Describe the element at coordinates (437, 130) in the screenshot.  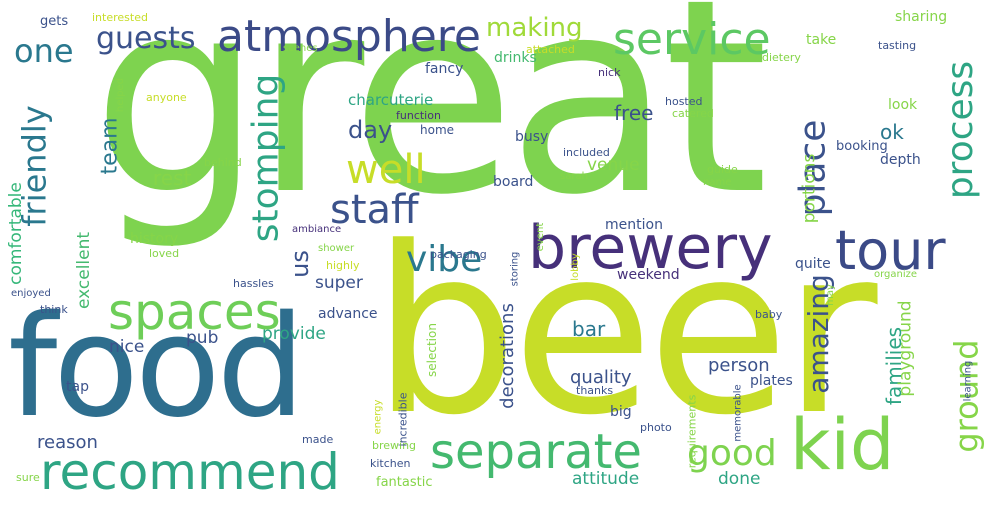
I see `word-home: home` at that location.